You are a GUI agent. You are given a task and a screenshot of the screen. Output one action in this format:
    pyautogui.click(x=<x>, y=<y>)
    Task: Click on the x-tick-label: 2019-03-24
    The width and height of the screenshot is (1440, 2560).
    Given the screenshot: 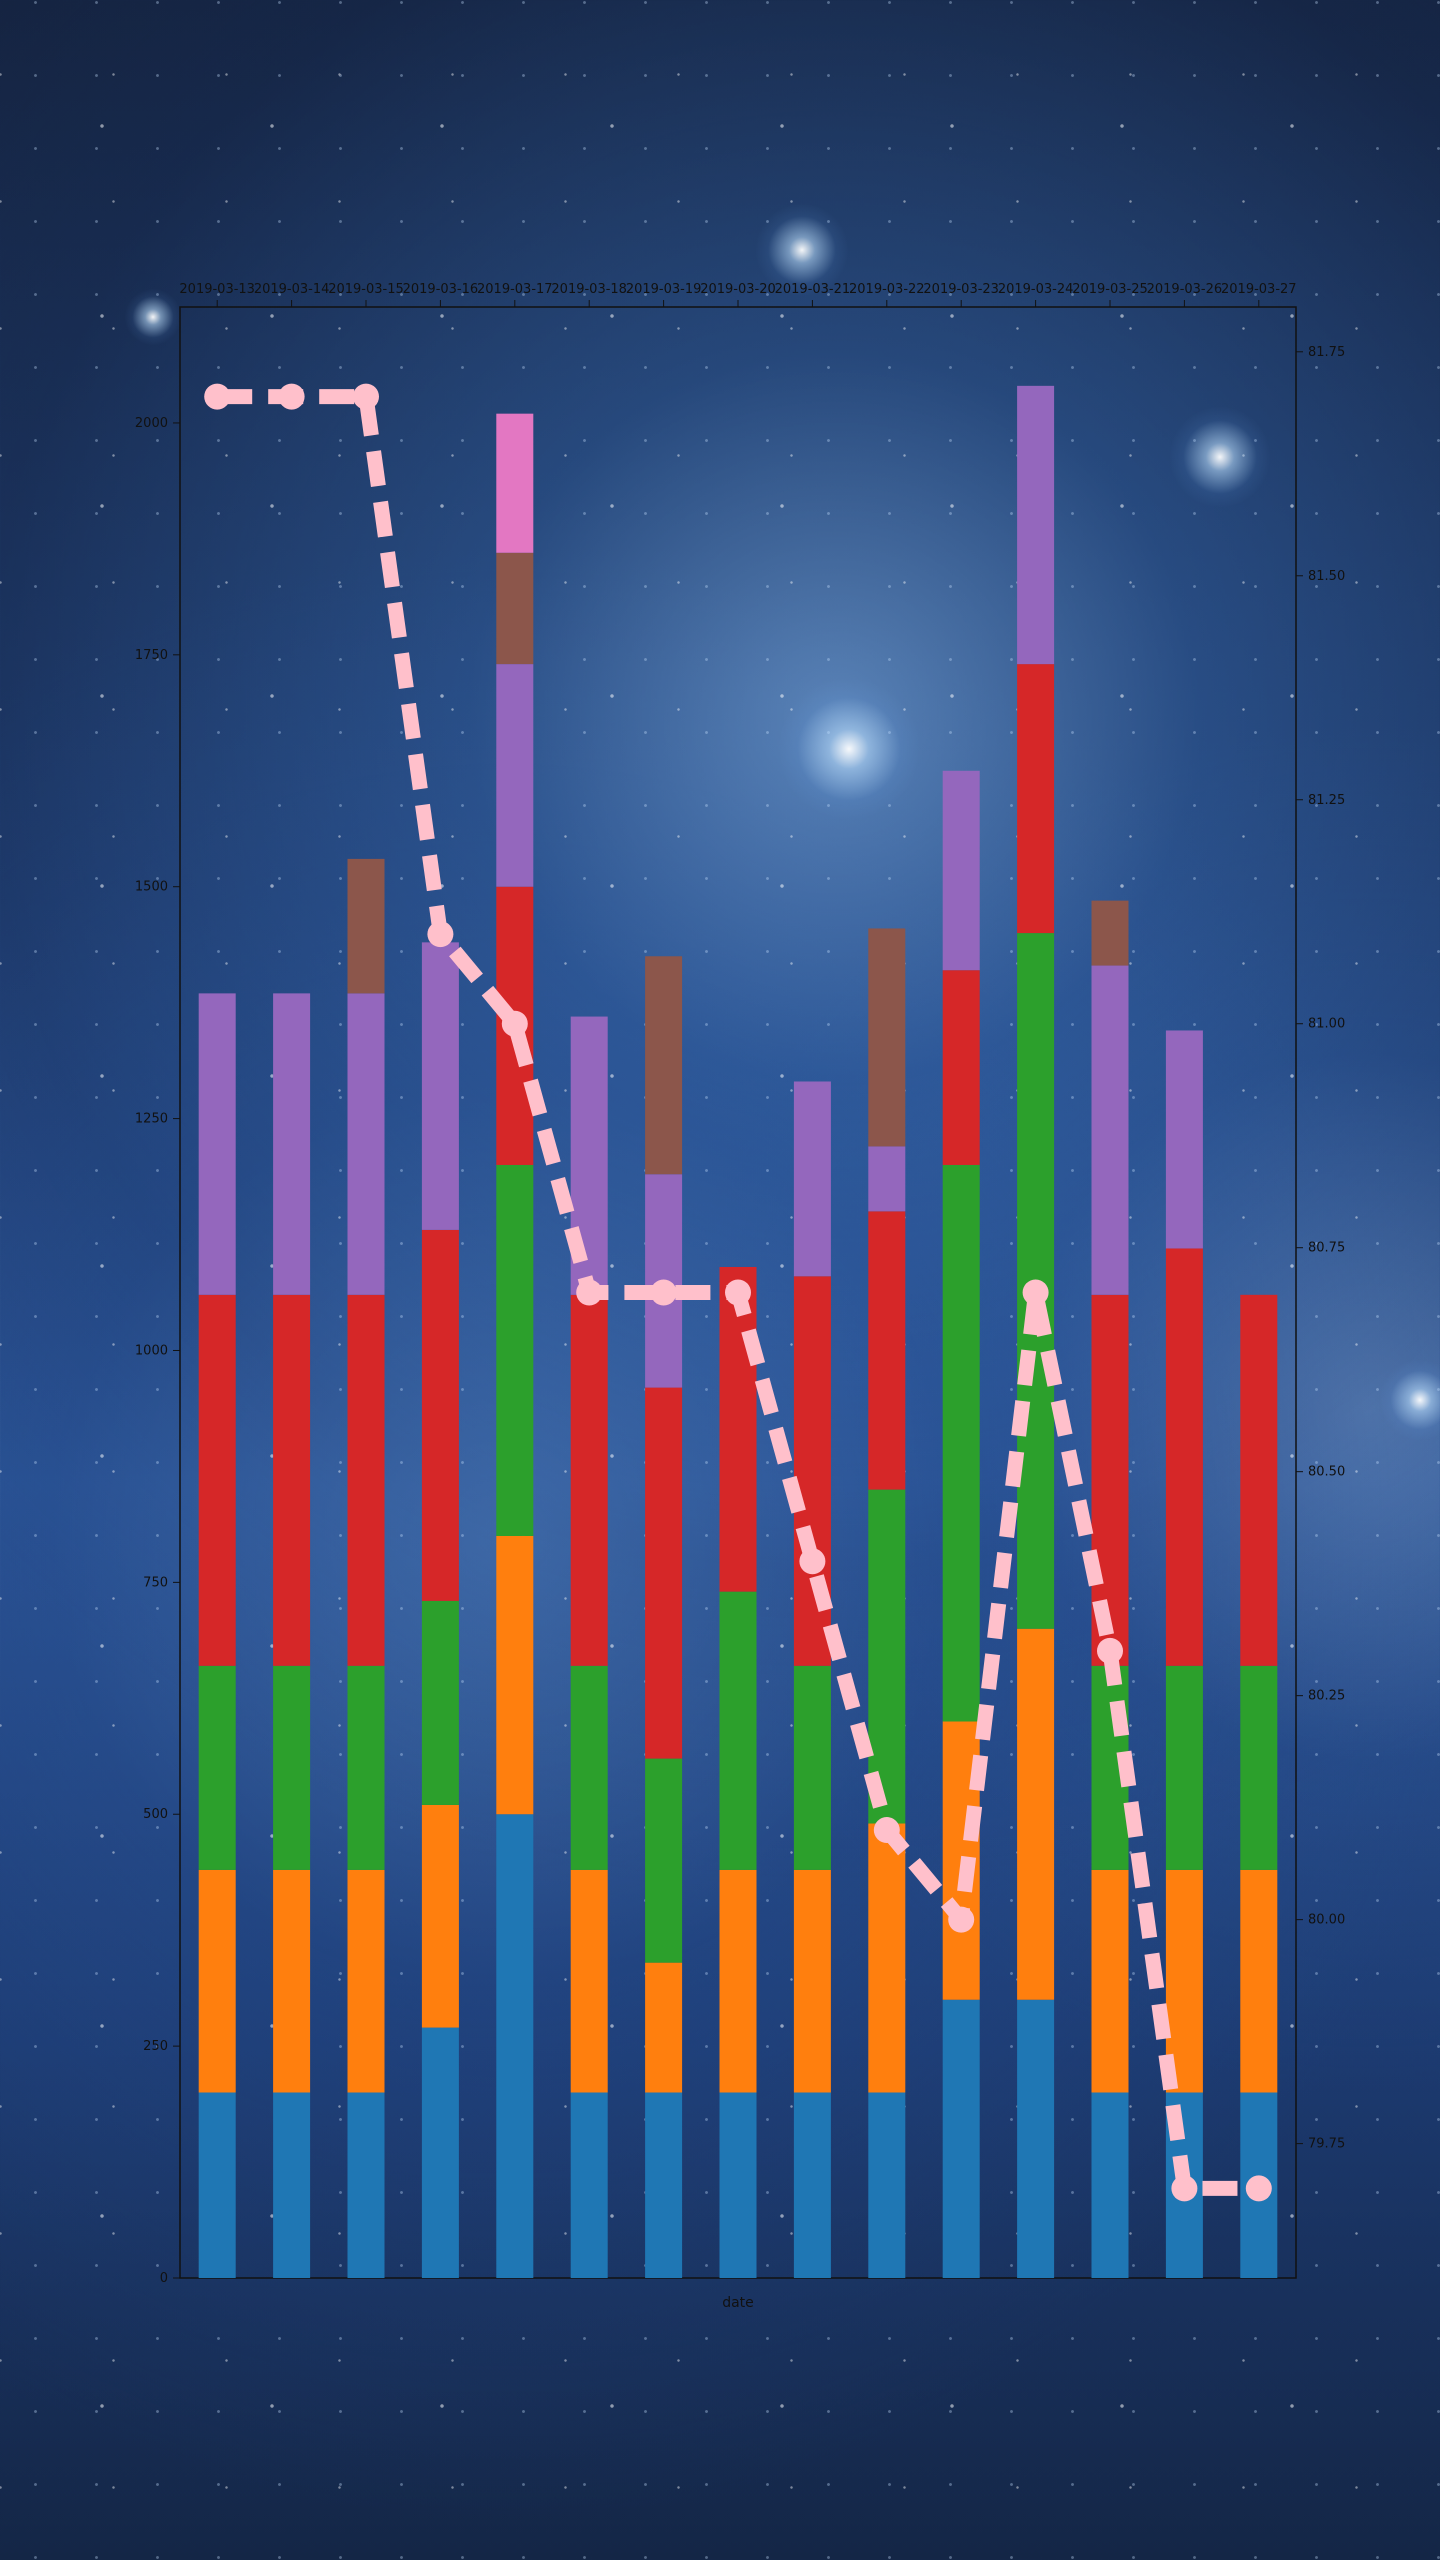 What is the action you would take?
    pyautogui.click(x=1036, y=289)
    